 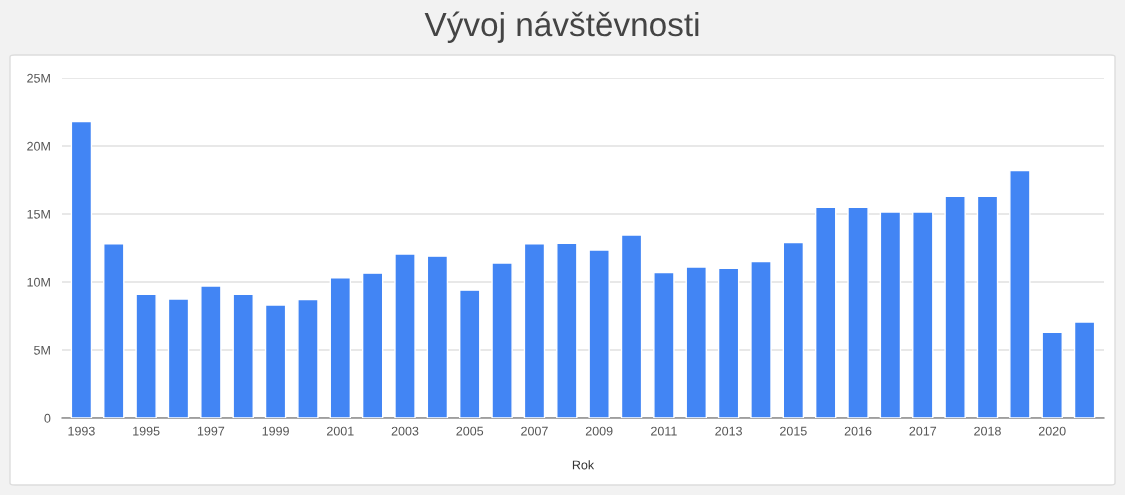 I want to click on x-tick-label: 1997, so click(x=211, y=431).